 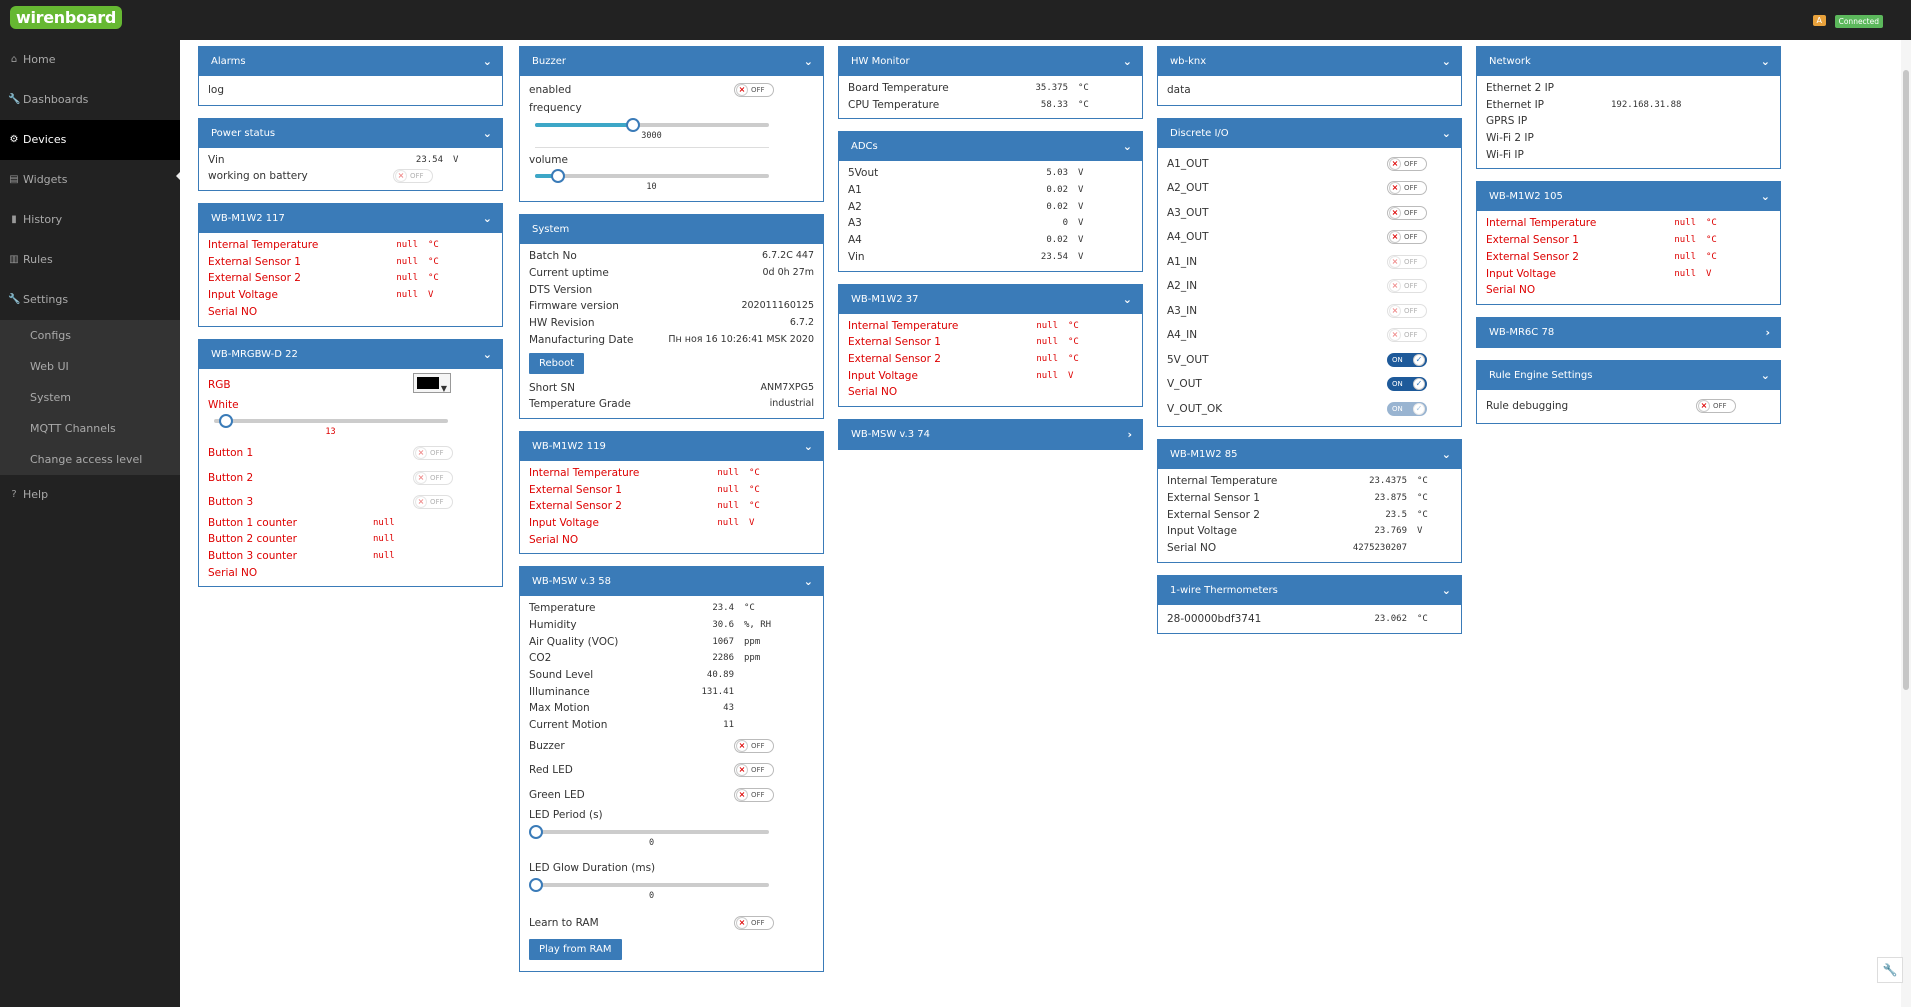 I want to click on nav-change-access-level: Change access level, so click(x=86, y=459).